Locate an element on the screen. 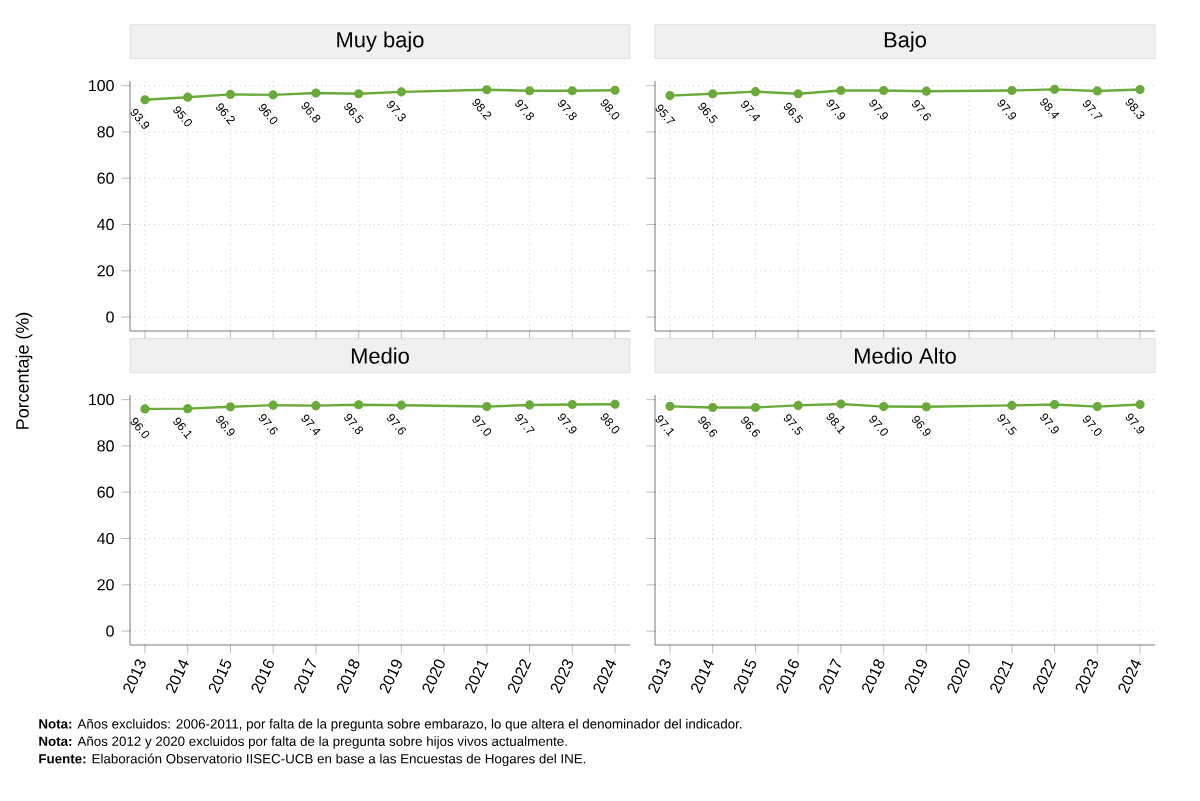 Image resolution: width=1200 pixels, height=801 pixels. text: Nota: Años 2012 y 2020 excluidos por falta de la pregunta sobre hijos vivos actualmente. is located at coordinates (303, 742).